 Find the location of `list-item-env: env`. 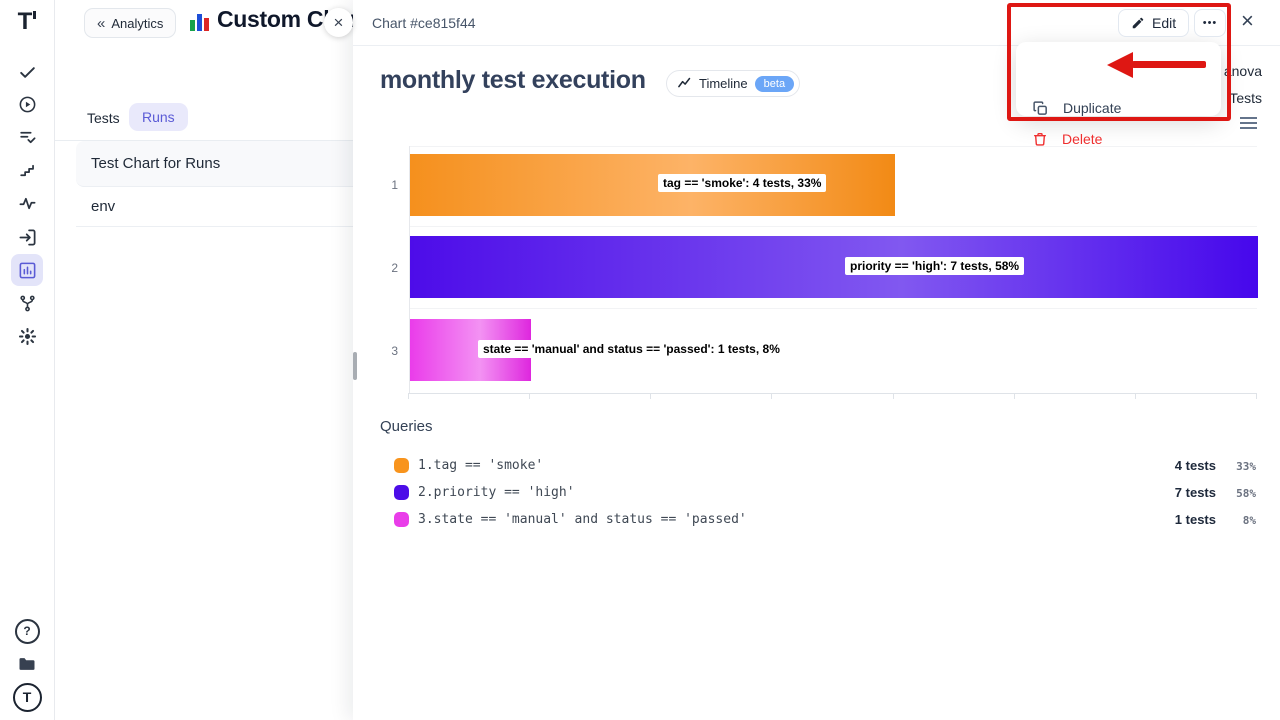

list-item-env: env is located at coordinates (215, 207).